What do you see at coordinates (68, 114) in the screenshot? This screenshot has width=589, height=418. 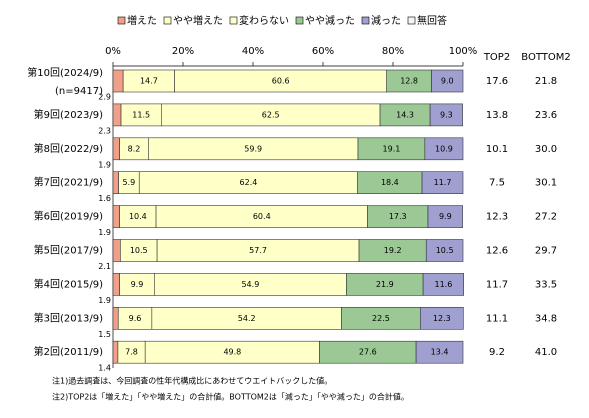 I see `category-label: 第9回(2023/9)` at bounding box center [68, 114].